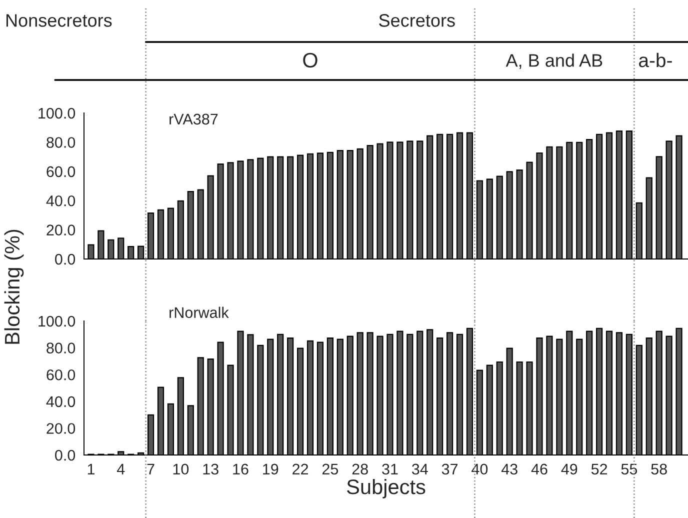 This screenshot has height=518, width=688. What do you see at coordinates (150, 469) in the screenshot?
I see `x-tick-label: 7` at bounding box center [150, 469].